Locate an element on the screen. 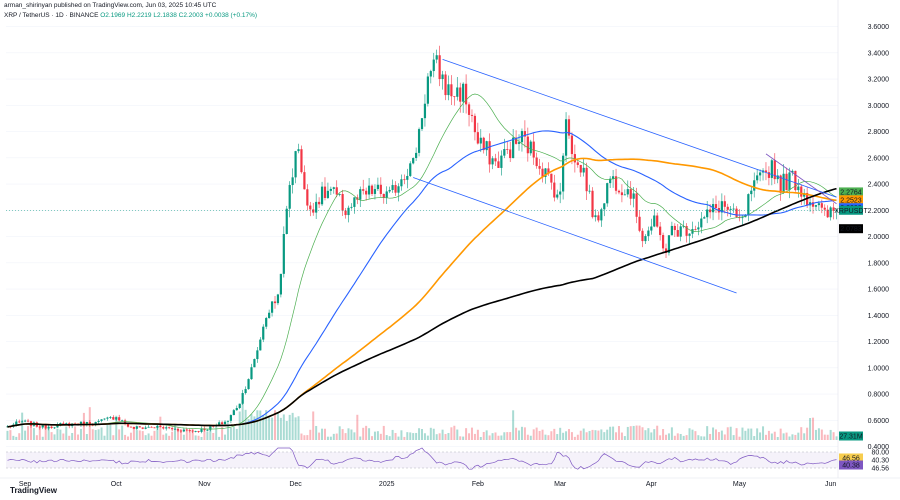 The height and width of the screenshot is (500, 900). y-tick-label: 1.0000 is located at coordinates (879, 368).